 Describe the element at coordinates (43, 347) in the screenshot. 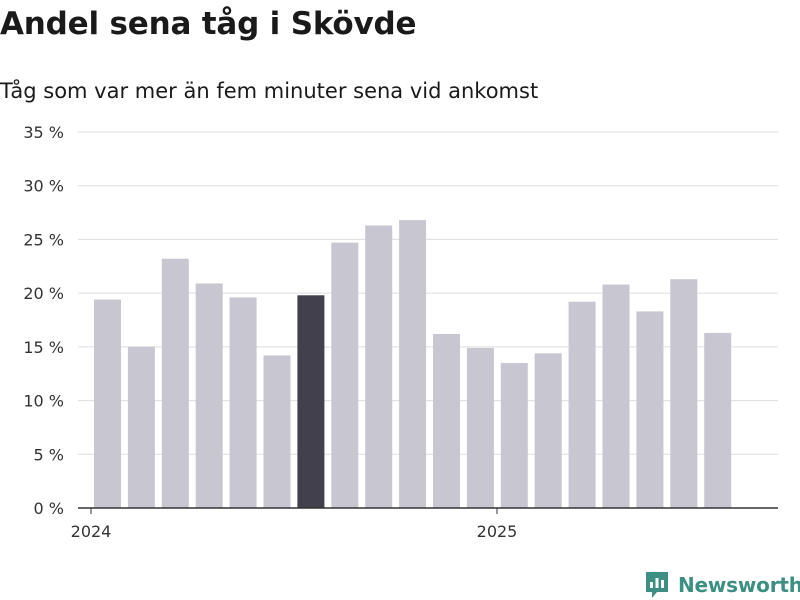

I see `y-tick-label: 15 %` at that location.